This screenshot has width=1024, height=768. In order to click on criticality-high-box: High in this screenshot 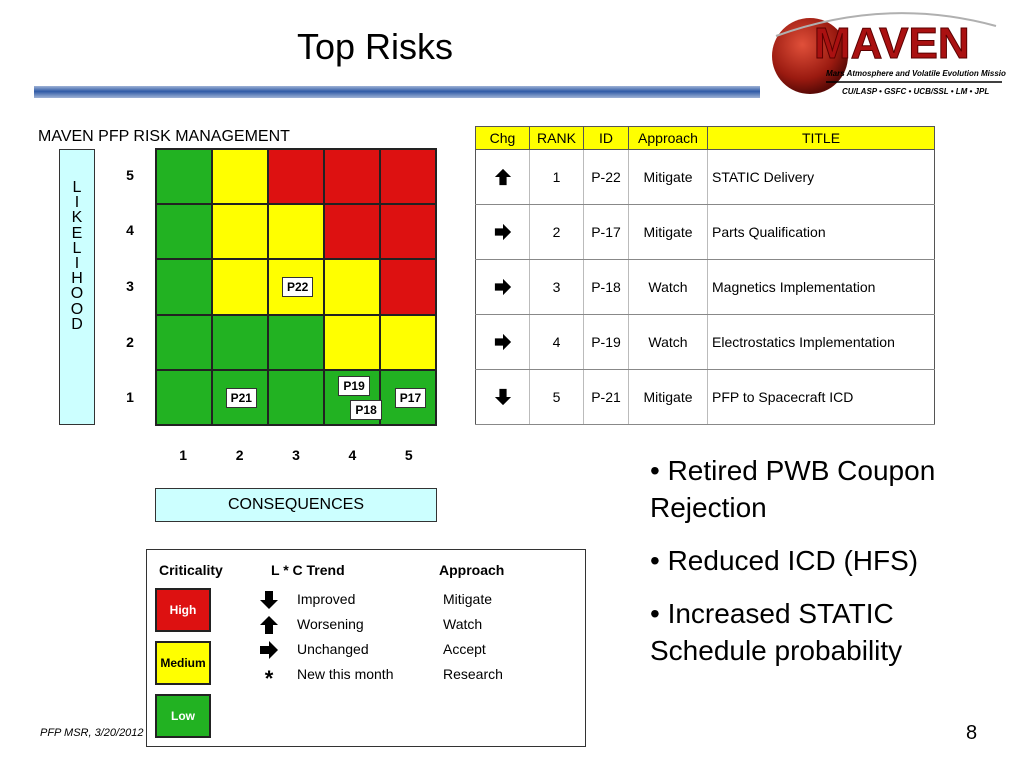, I will do `click(183, 610)`.